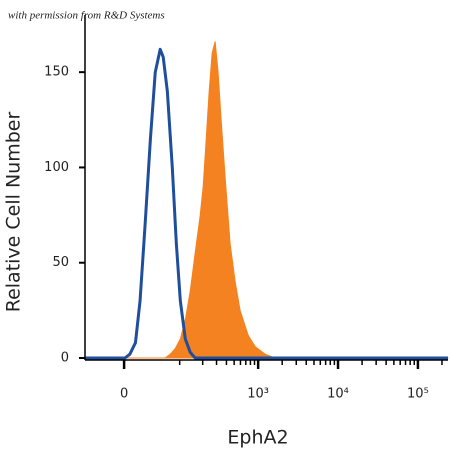 The height and width of the screenshot is (450, 450). I want to click on y-tick-label: 50, so click(60, 262).